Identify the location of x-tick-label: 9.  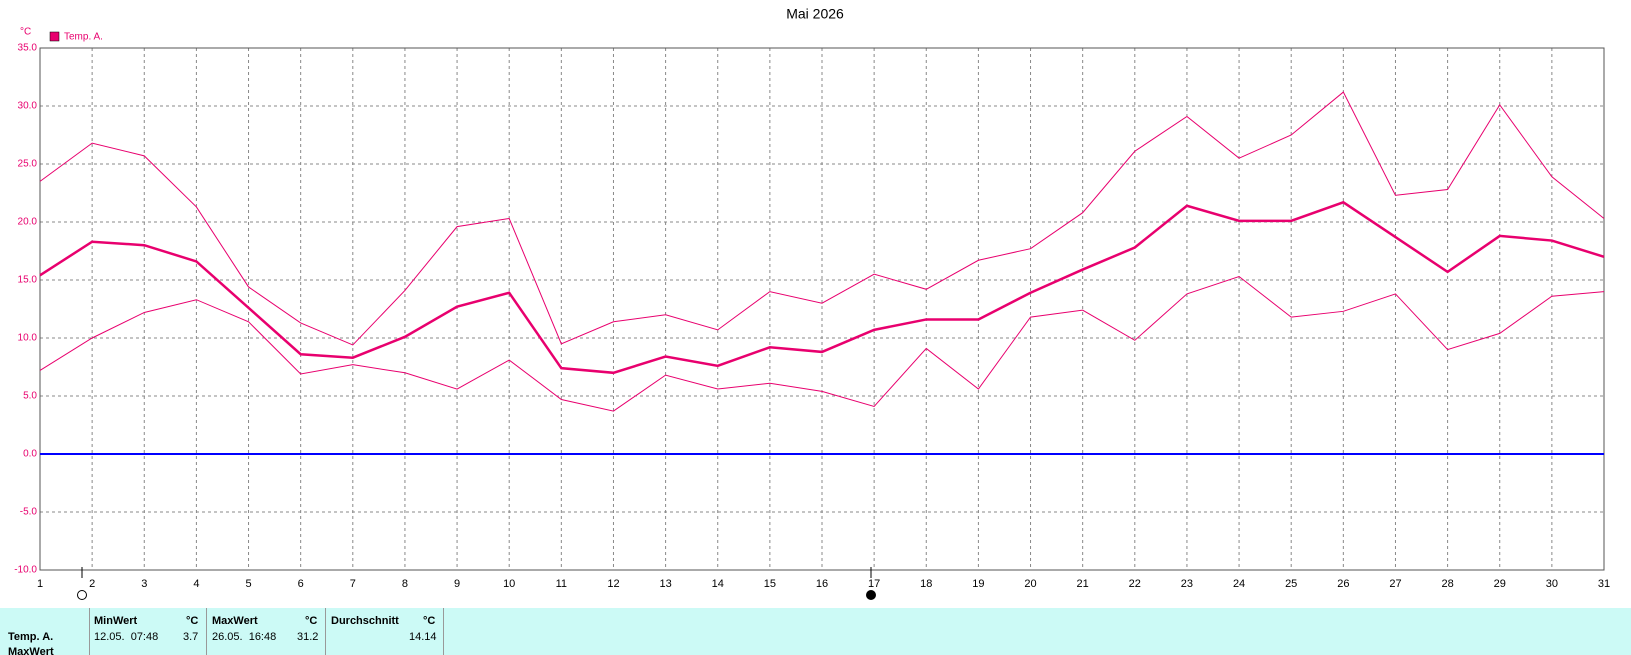
(457, 584).